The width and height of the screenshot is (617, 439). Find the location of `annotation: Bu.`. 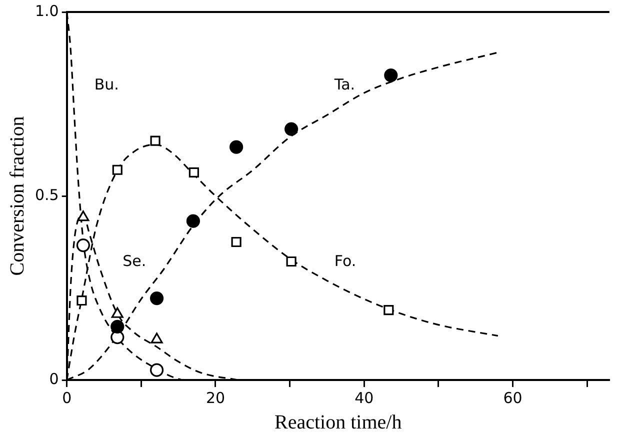

annotation: Bu. is located at coordinates (106, 84).